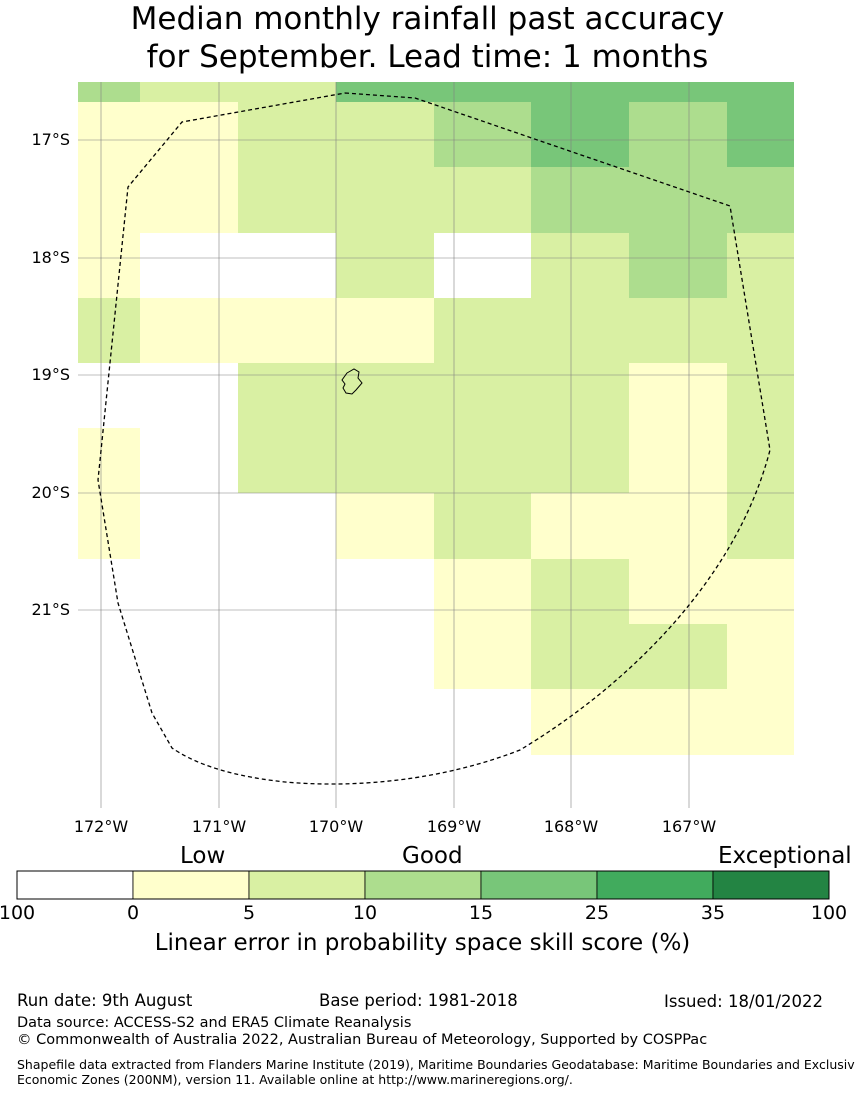 The image size is (855, 1095). I want to click on colorbar-tick: 15, so click(481, 913).